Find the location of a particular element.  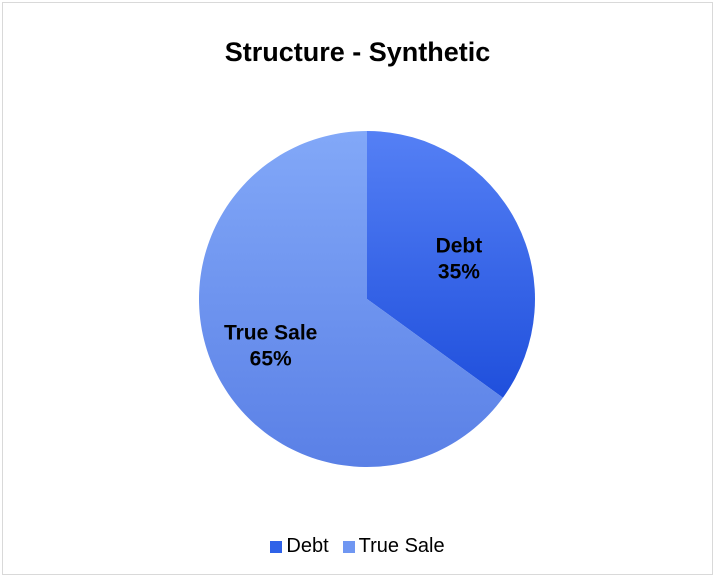

slice-value-debt: 35% is located at coordinates (459, 271).